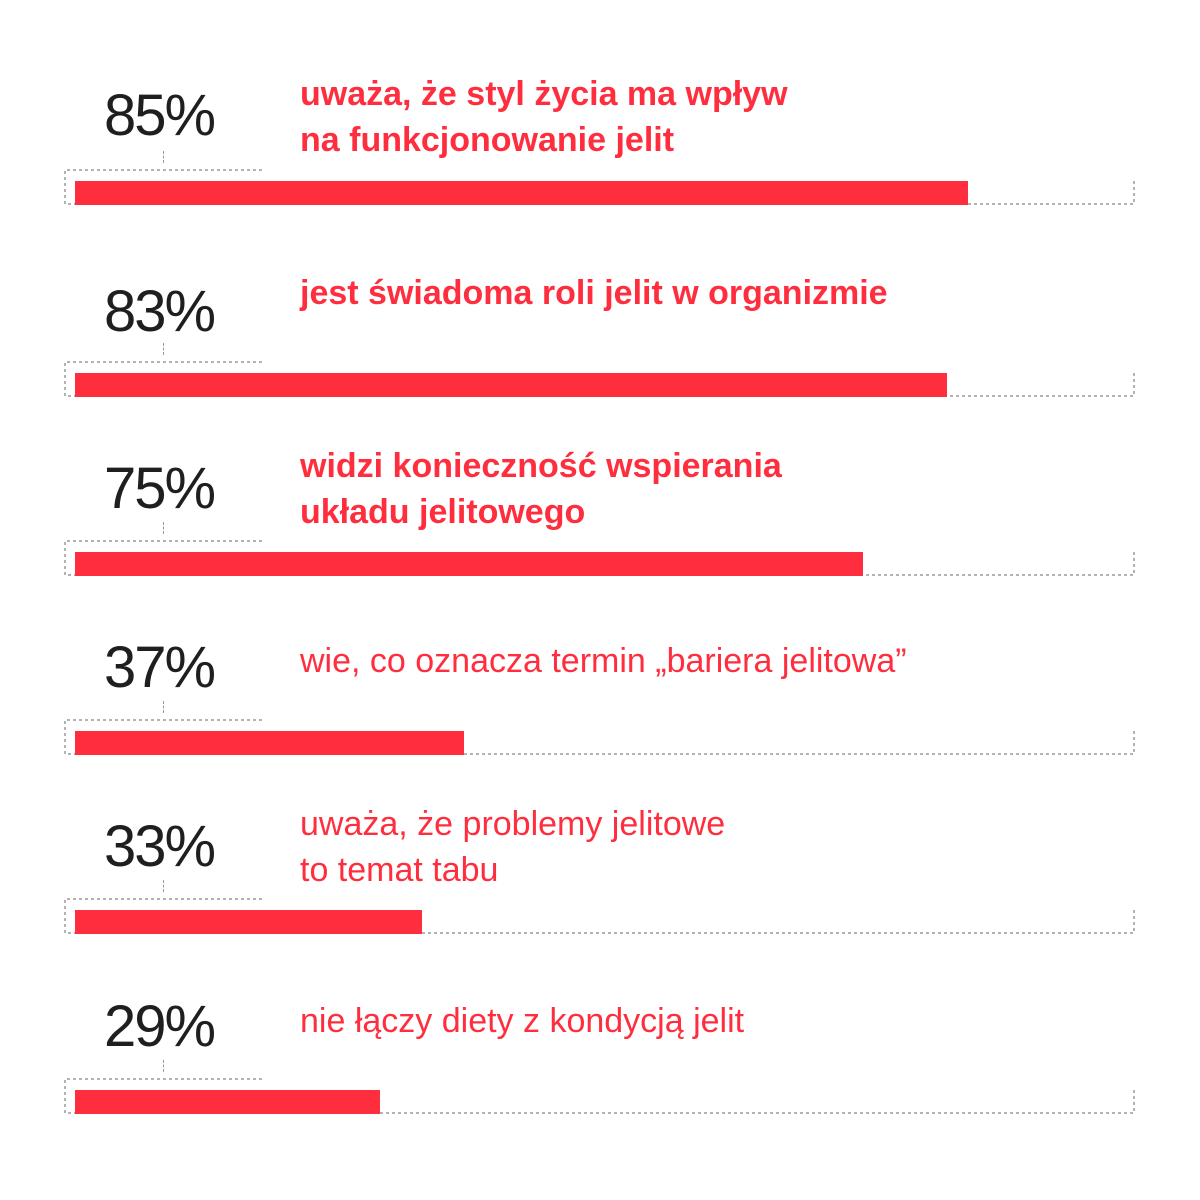 This screenshot has height=1200, width=1200. I want to click on percent-label: 75%, so click(160, 488).